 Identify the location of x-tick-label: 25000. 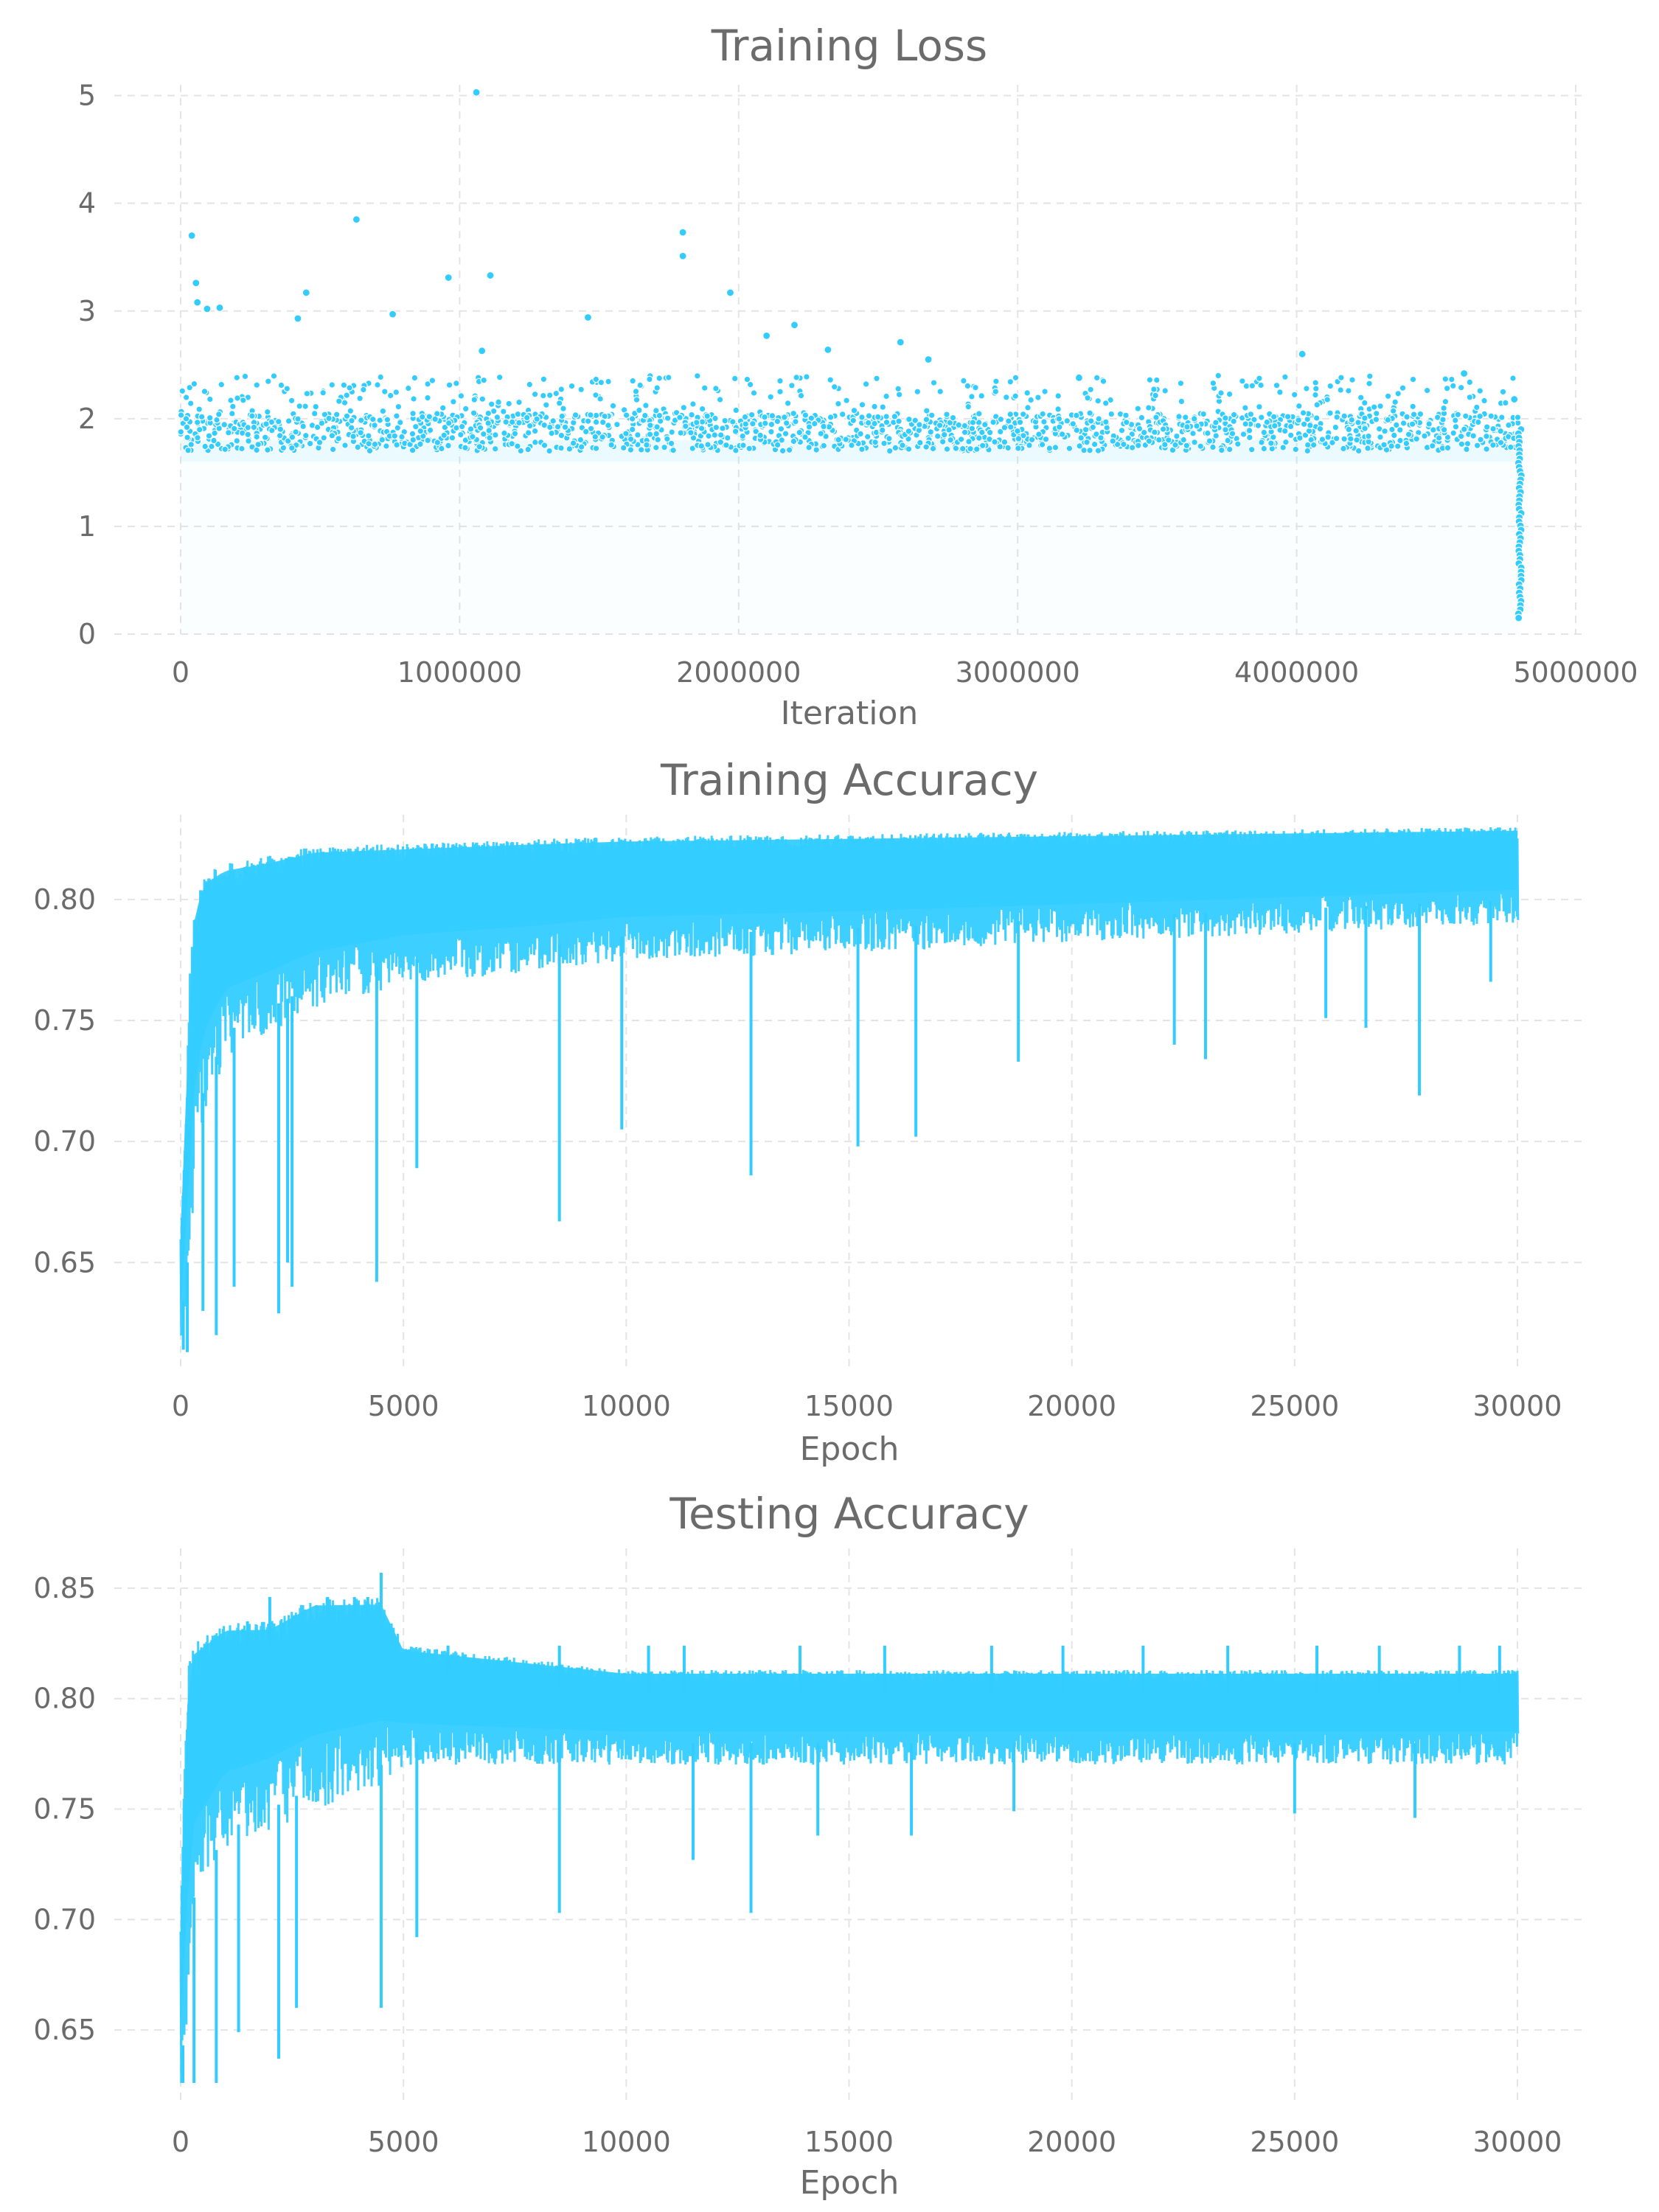
(1294, 2142).